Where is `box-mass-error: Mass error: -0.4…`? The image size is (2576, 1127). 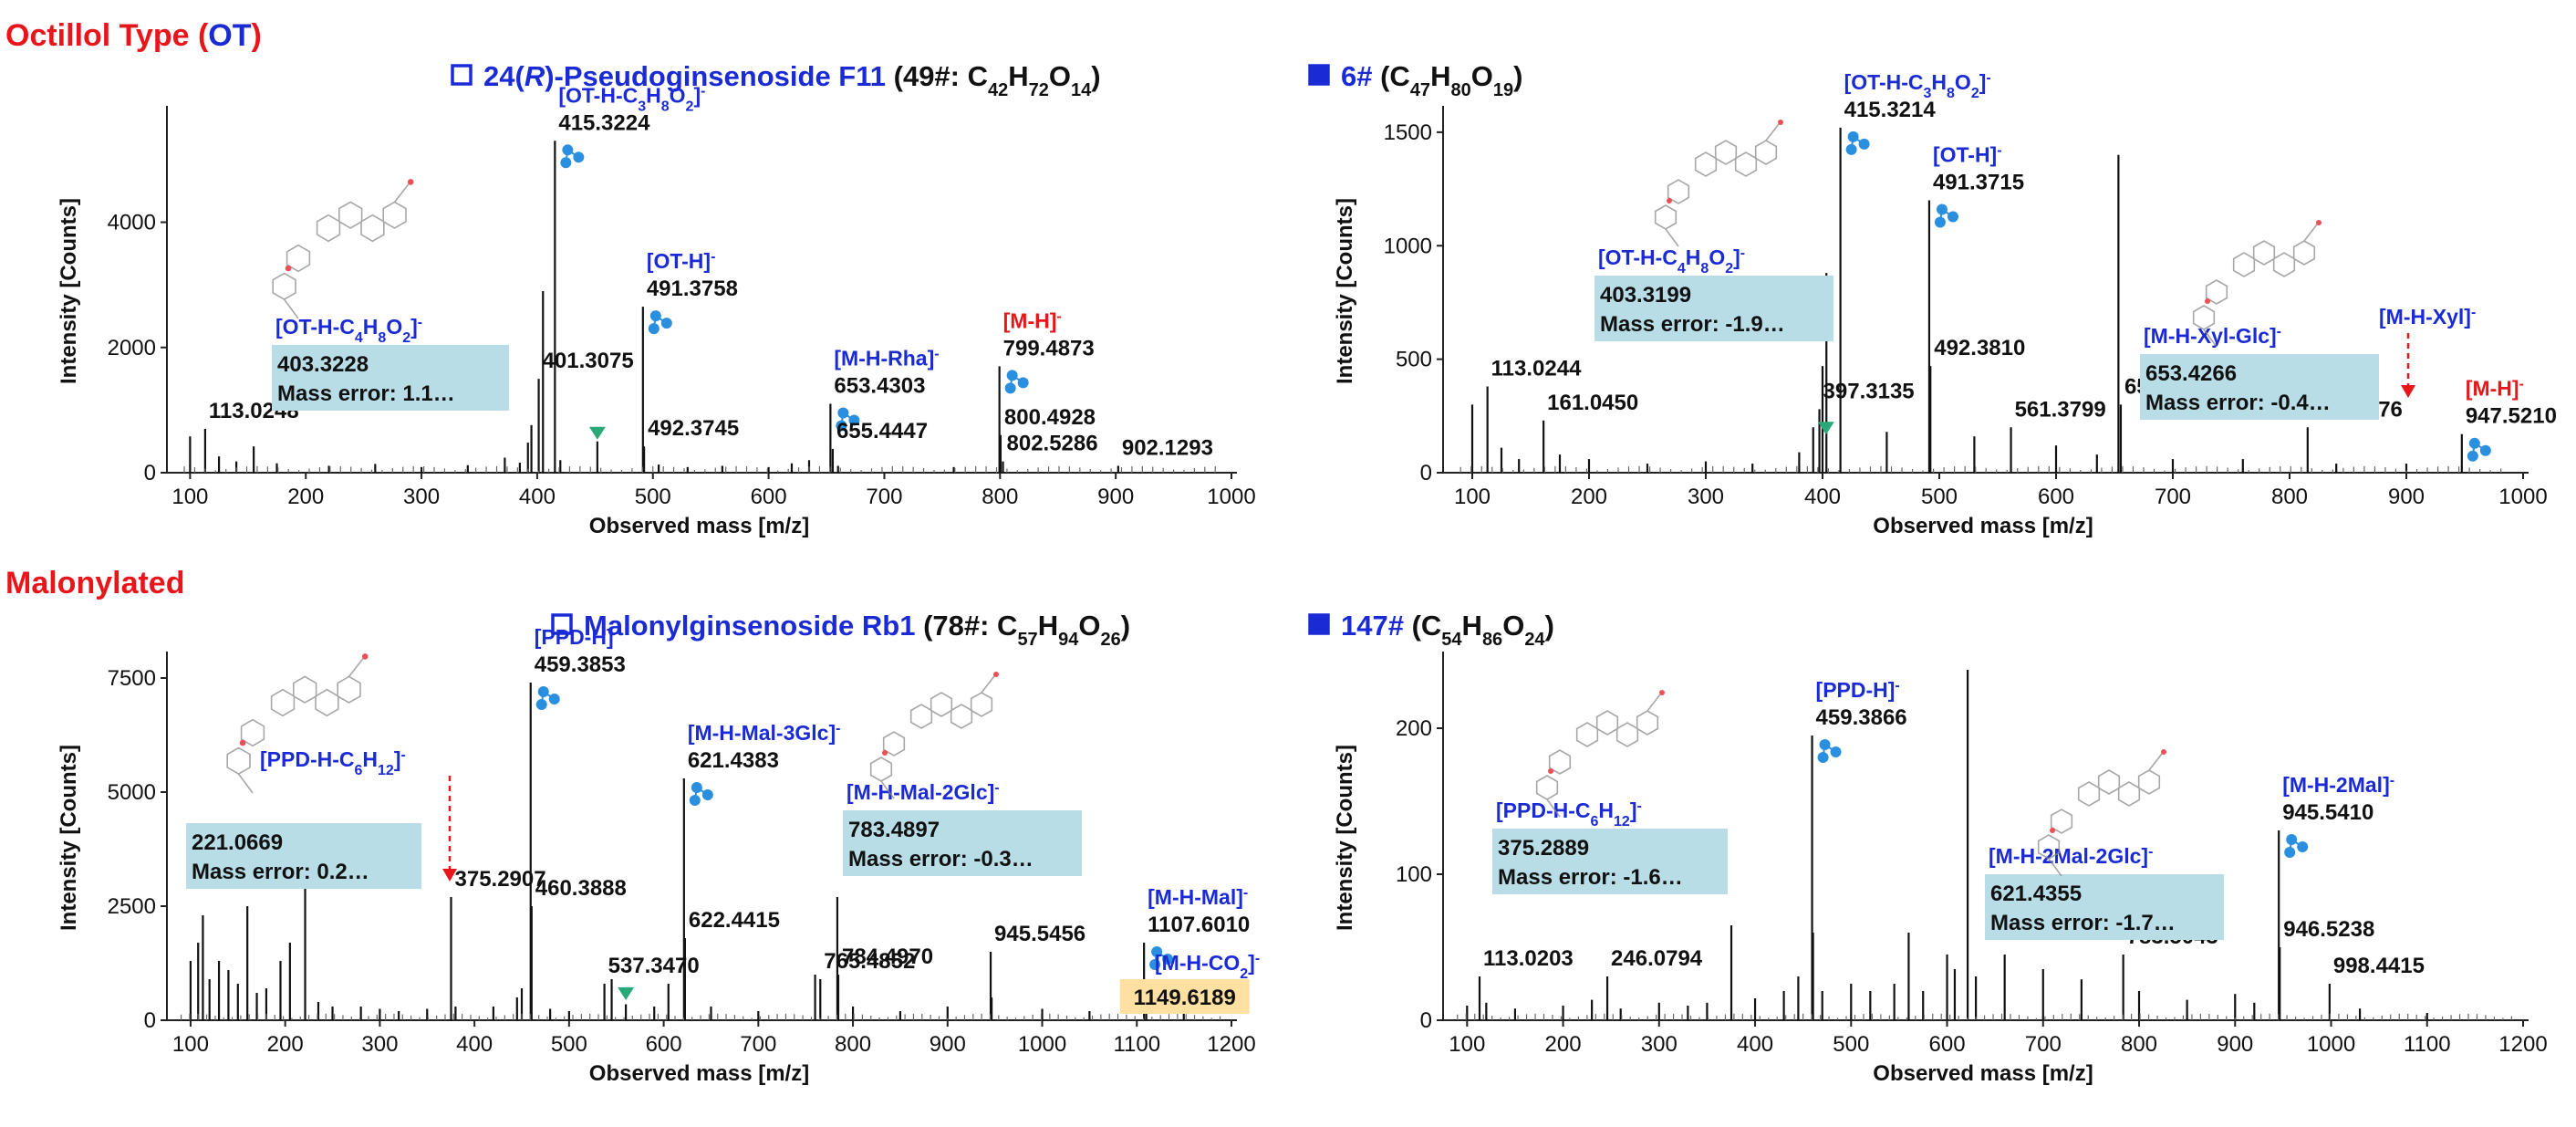
box-mass-error: Mass error: -0.4… is located at coordinates (2238, 403).